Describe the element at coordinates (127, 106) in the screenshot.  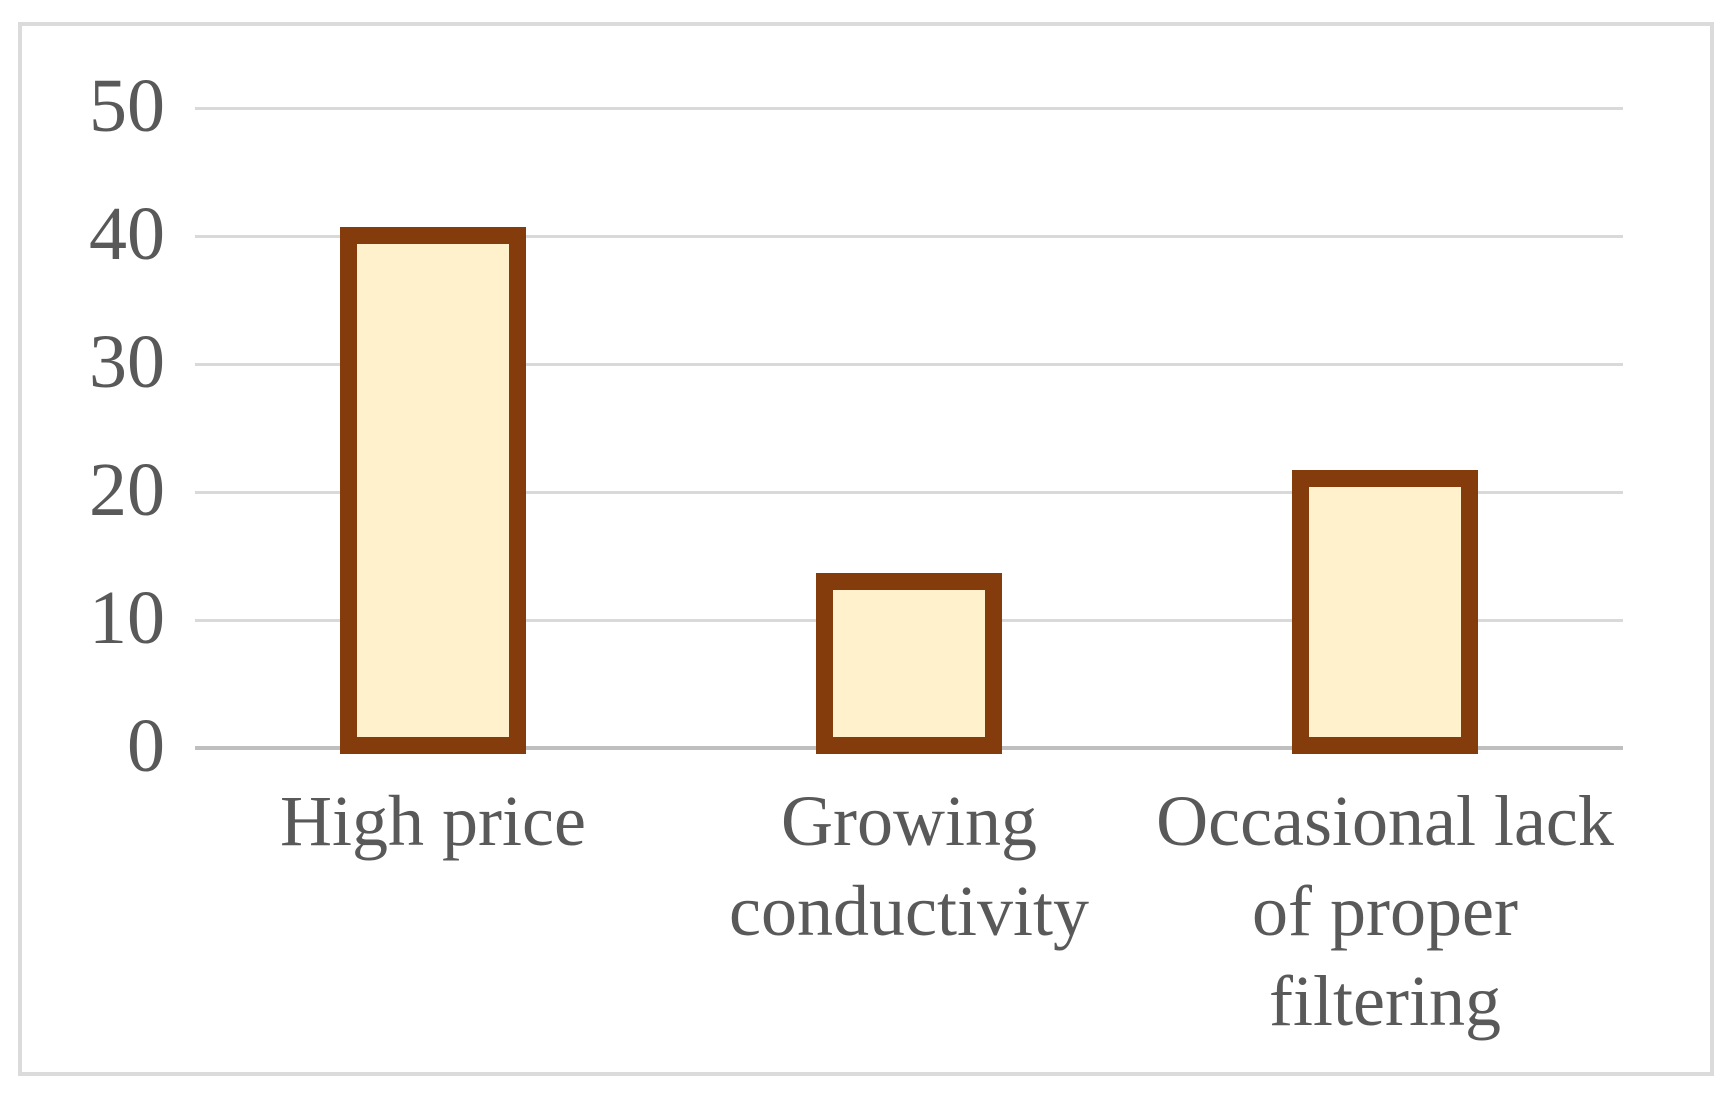
I see `y-axis-tick-label: 50` at that location.